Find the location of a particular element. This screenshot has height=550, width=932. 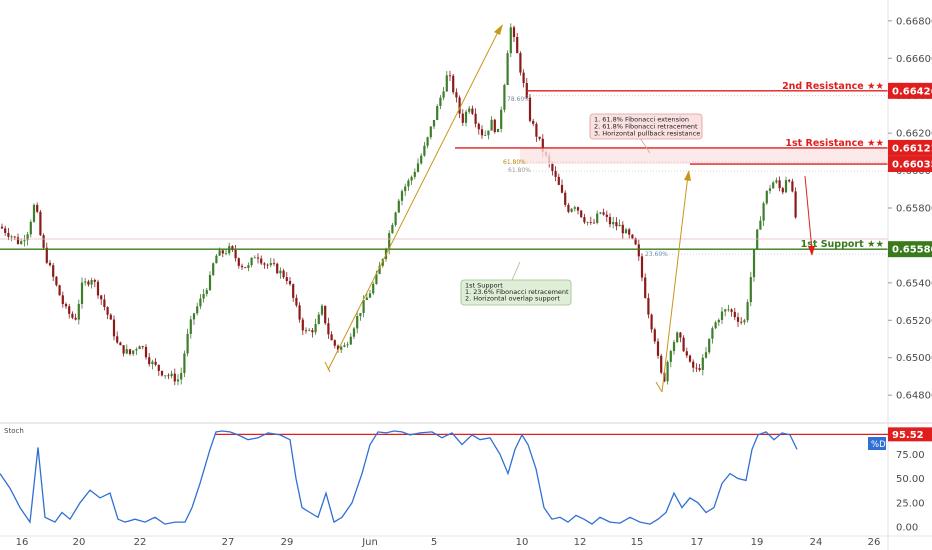

fib-label: 78.60% is located at coordinates (518, 99).